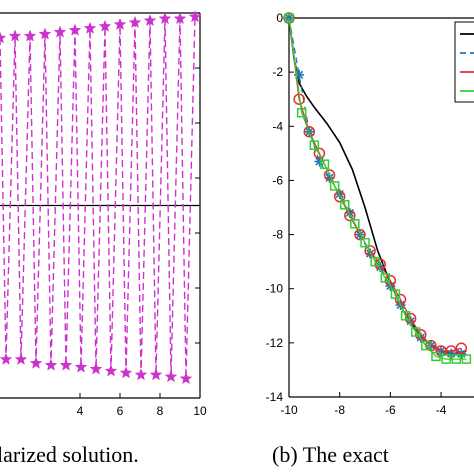 The width and height of the screenshot is (474, 474). What do you see at coordinates (279, 18) in the screenshot?
I see `right-y-tick-label: 0` at bounding box center [279, 18].